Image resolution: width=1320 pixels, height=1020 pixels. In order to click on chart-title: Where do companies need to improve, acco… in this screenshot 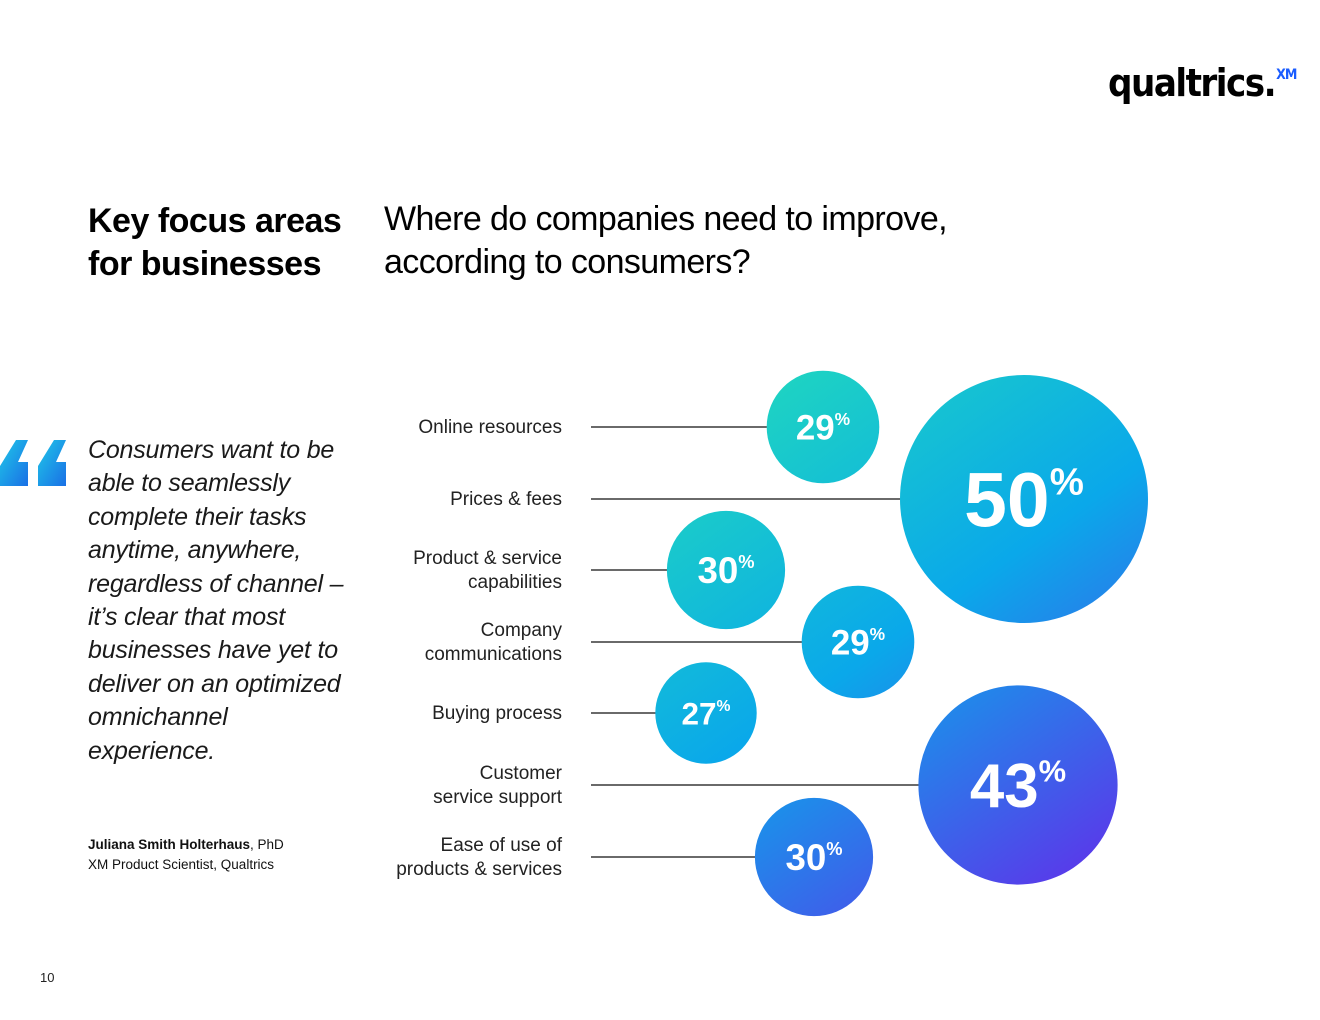, I will do `click(666, 240)`.